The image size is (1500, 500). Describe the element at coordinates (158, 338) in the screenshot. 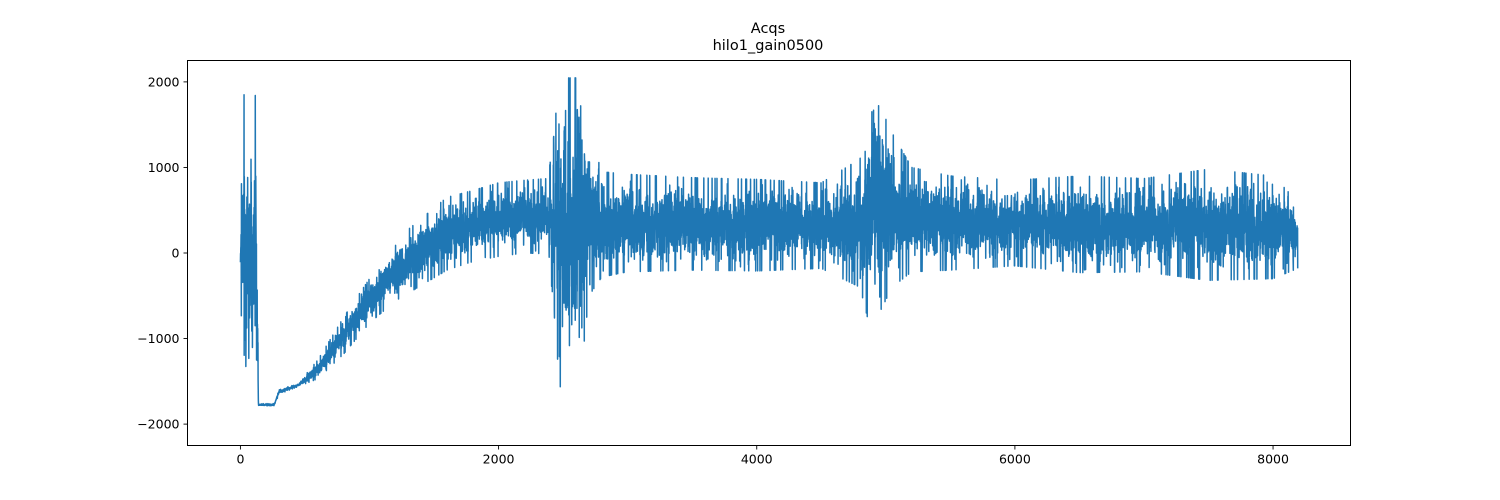

I see `y-tick-label: −1000` at that location.